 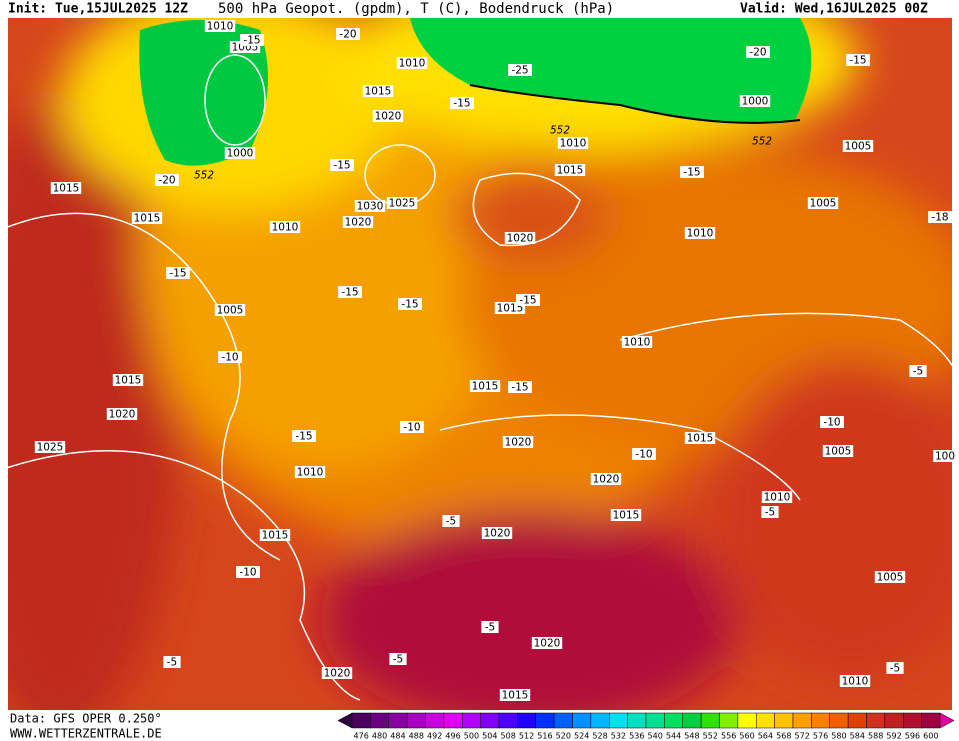 What do you see at coordinates (618, 736) in the screenshot?
I see `colorbar-label: 532` at bounding box center [618, 736].